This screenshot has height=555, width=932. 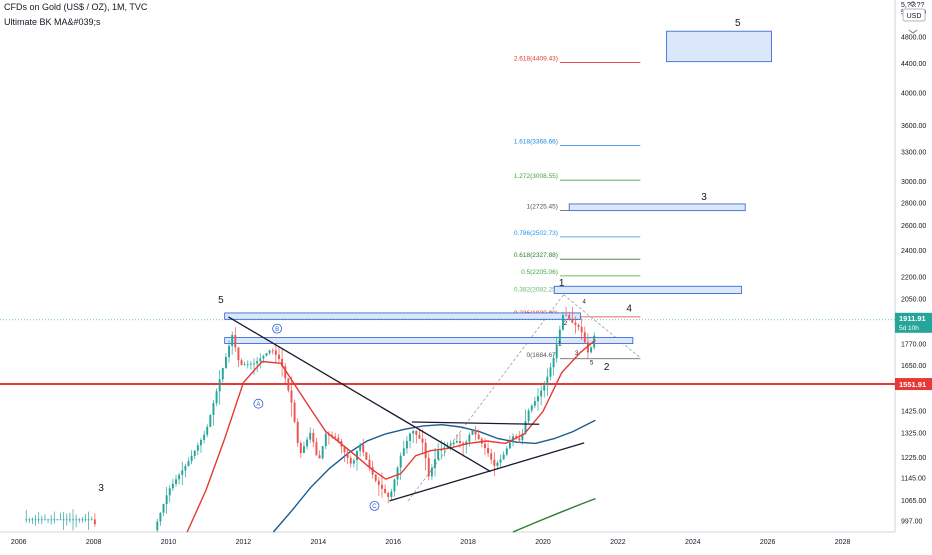 I want to click on fib-level-label: 1.272(3008.55), so click(x=536, y=176).